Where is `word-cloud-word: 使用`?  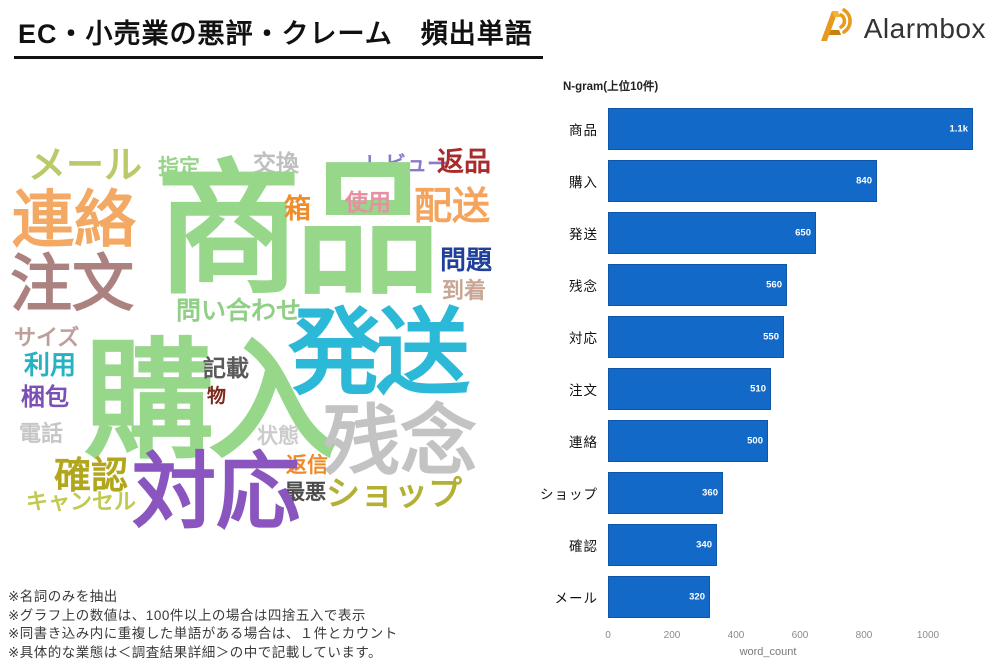
word-cloud-word: 使用 is located at coordinates (368, 202).